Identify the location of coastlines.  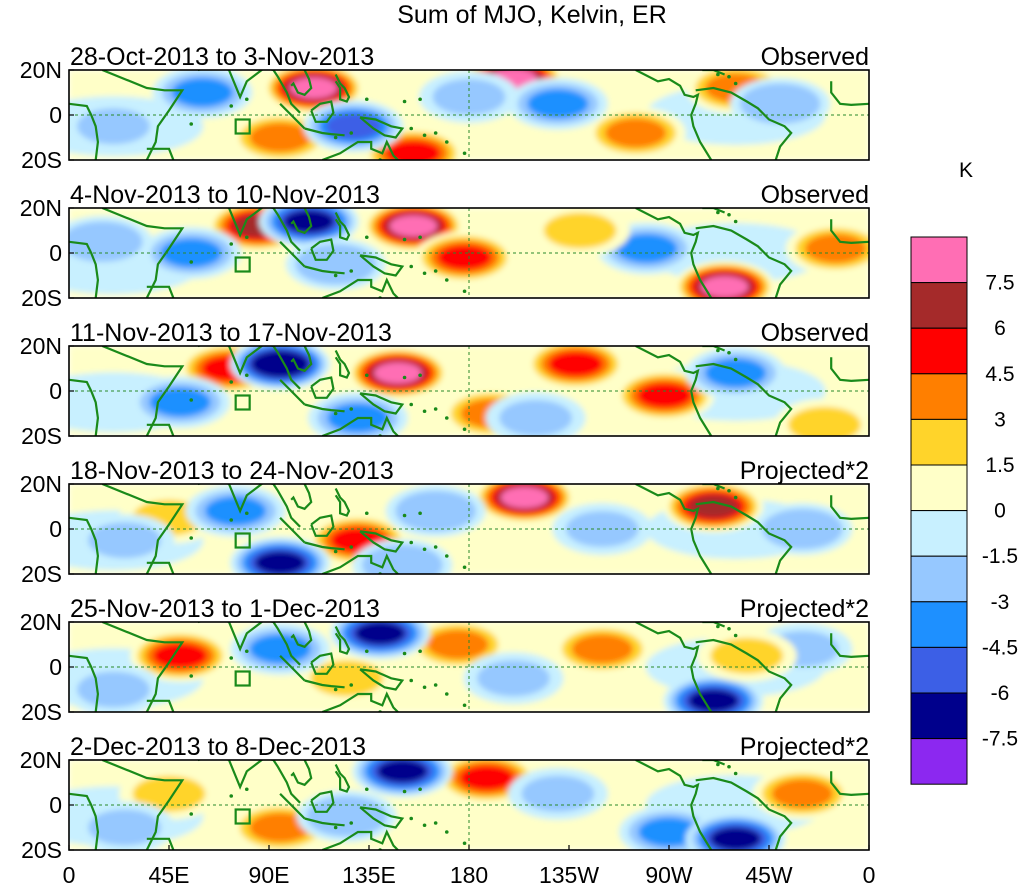
(469, 529).